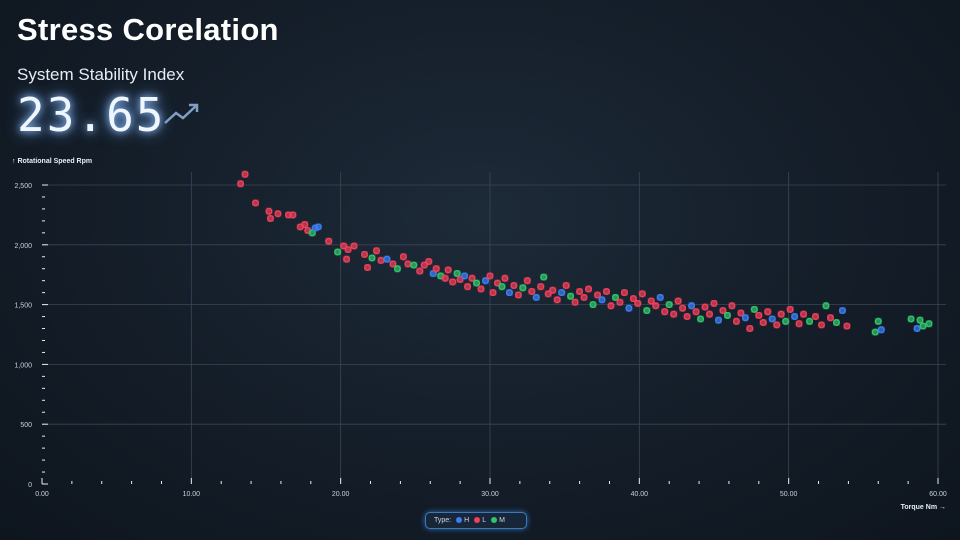  I want to click on legend-item-h: H, so click(462, 520).